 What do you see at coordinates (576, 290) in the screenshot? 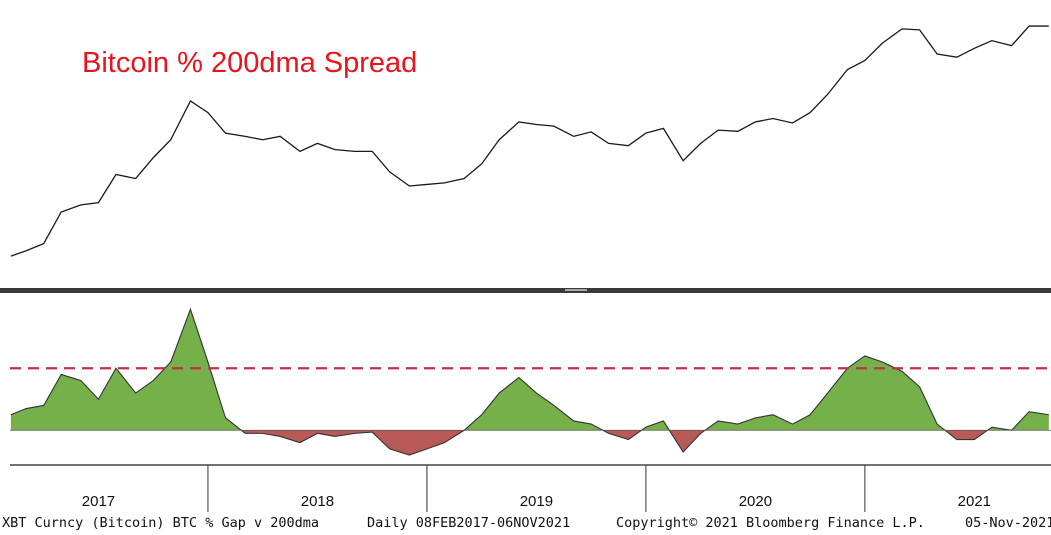
I see `divider-grip` at bounding box center [576, 290].